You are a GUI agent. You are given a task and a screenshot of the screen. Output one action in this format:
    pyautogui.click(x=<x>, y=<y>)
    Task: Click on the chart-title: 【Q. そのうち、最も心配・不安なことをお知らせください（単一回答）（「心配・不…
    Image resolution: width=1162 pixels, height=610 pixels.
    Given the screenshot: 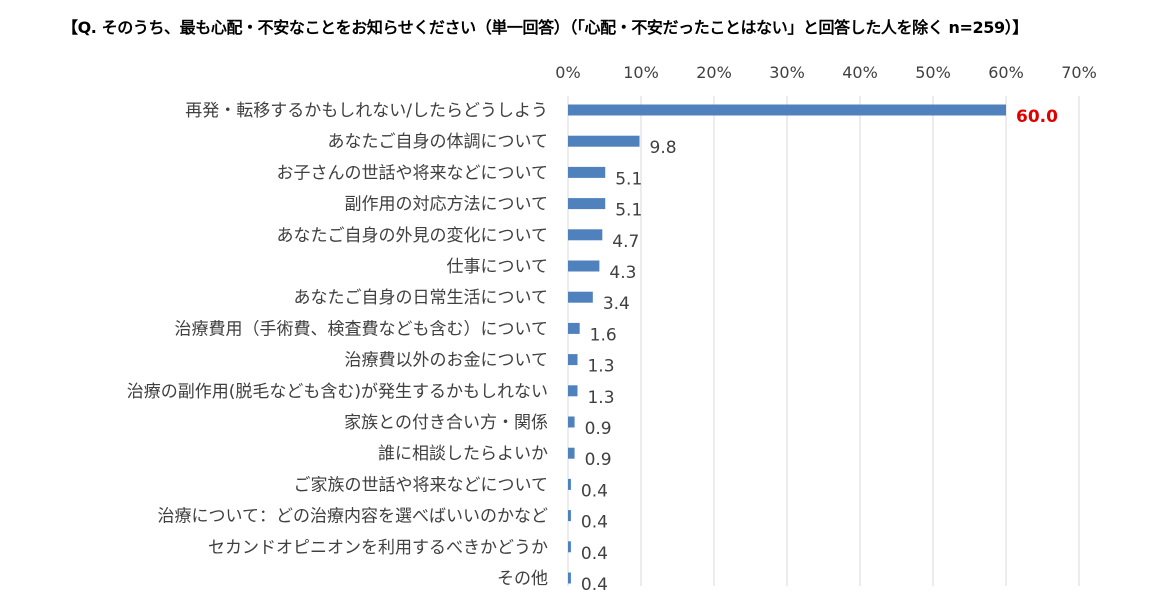 What is the action you would take?
    pyautogui.click(x=545, y=27)
    